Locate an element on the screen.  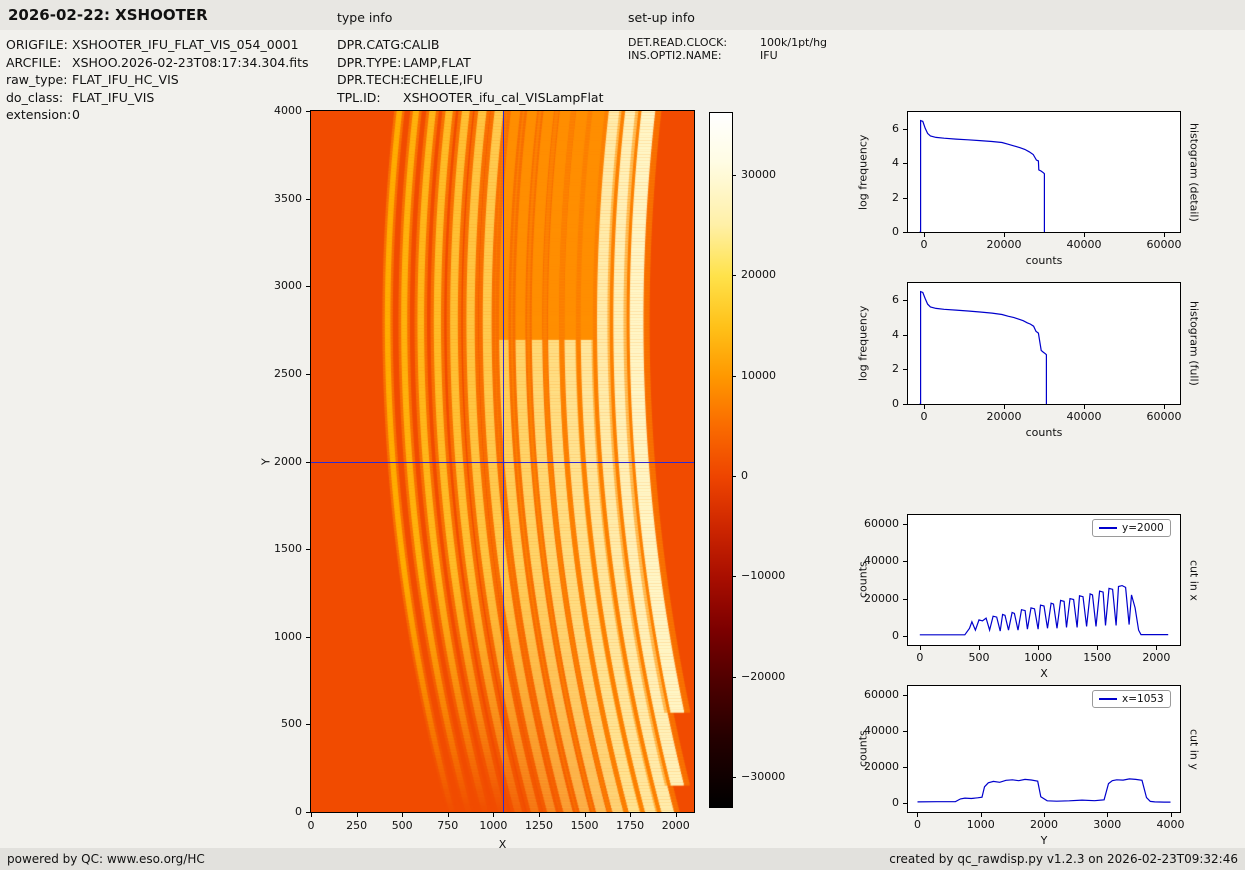
hist_full-frame is located at coordinates (1044, 343).